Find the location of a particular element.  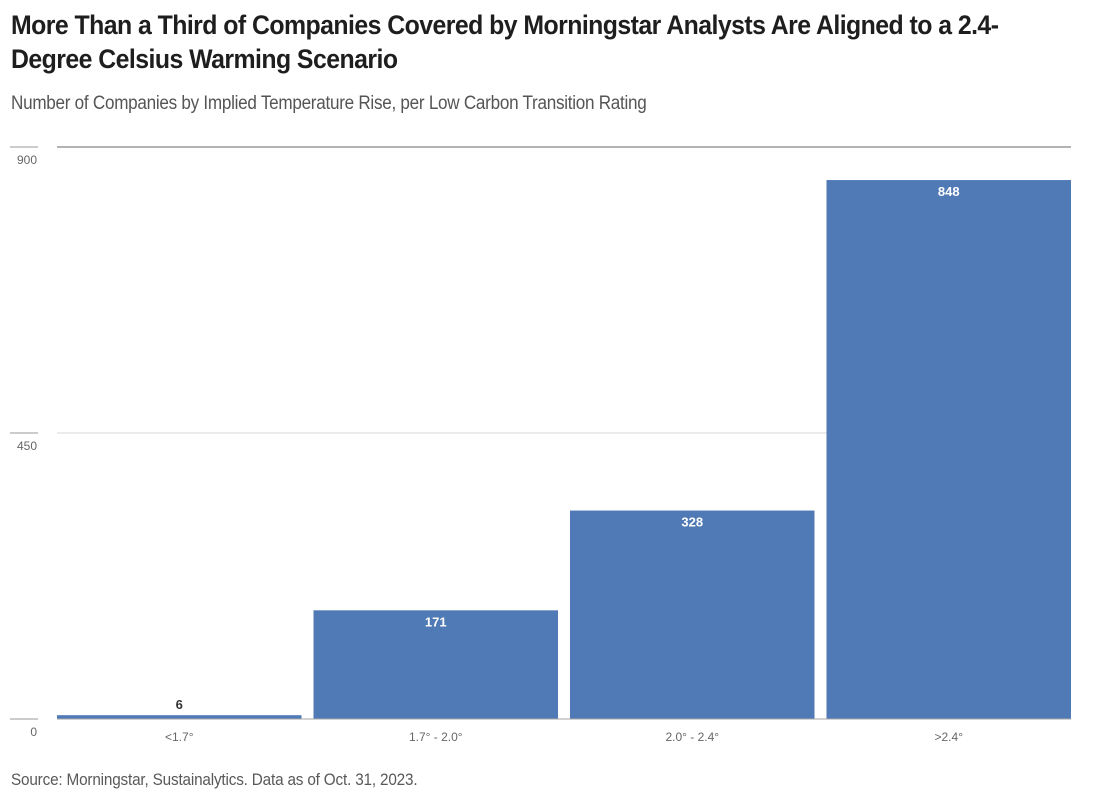

x-tick-label-2: 2.0° - 2.4° is located at coordinates (692, 737).